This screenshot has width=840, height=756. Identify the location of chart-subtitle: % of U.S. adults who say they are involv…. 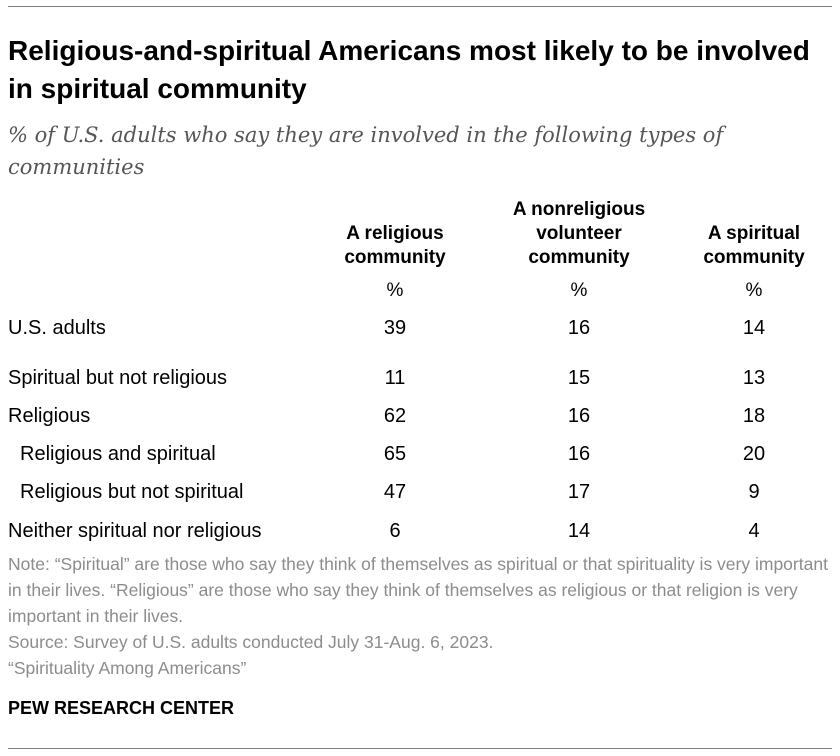
(366, 151).